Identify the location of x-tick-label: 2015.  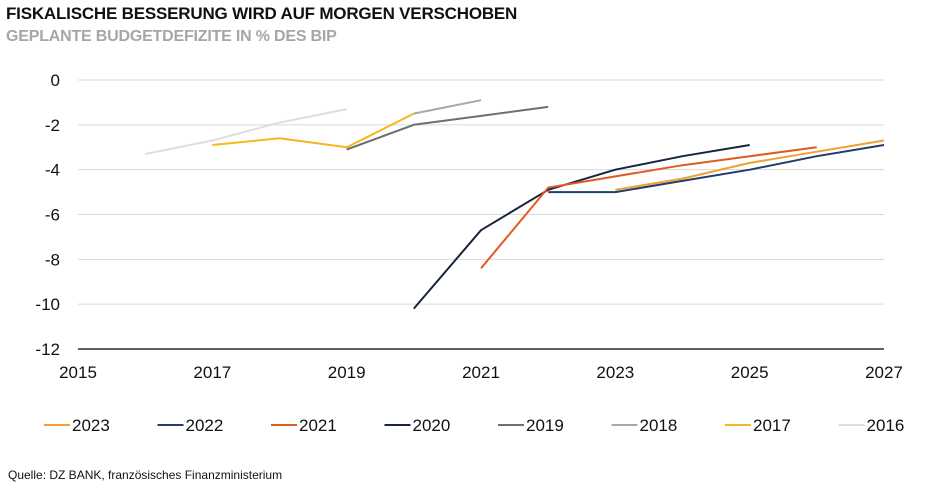
(78, 372).